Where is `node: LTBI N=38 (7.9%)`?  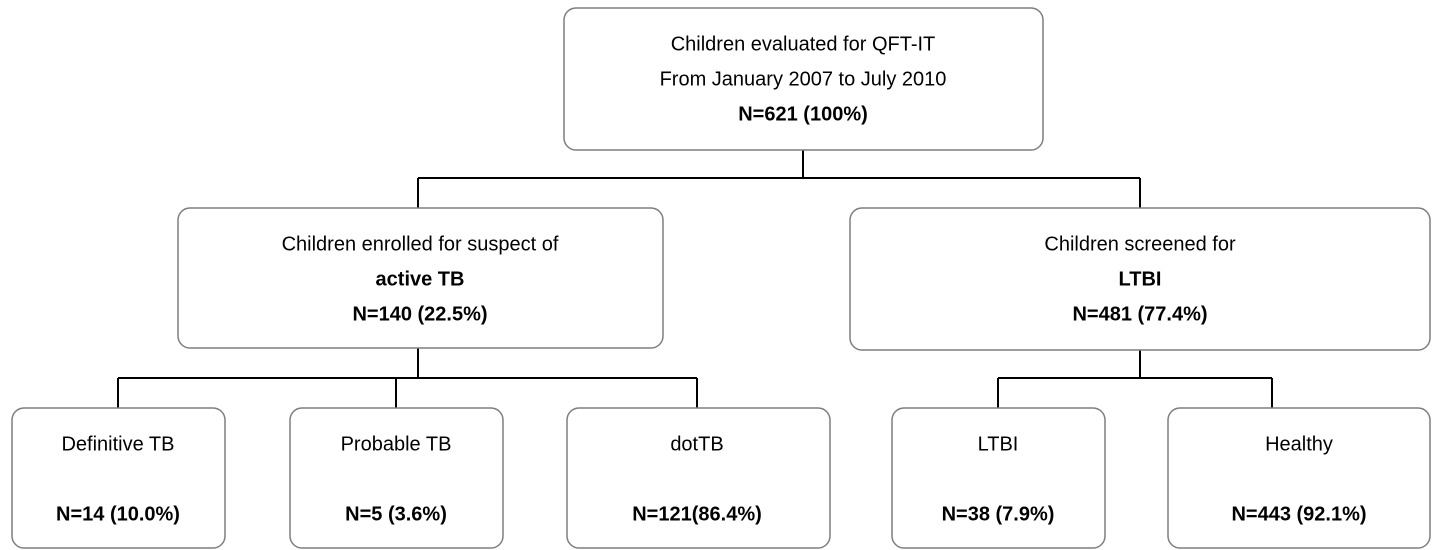 node: LTBI N=38 (7.9%) is located at coordinates (998, 478).